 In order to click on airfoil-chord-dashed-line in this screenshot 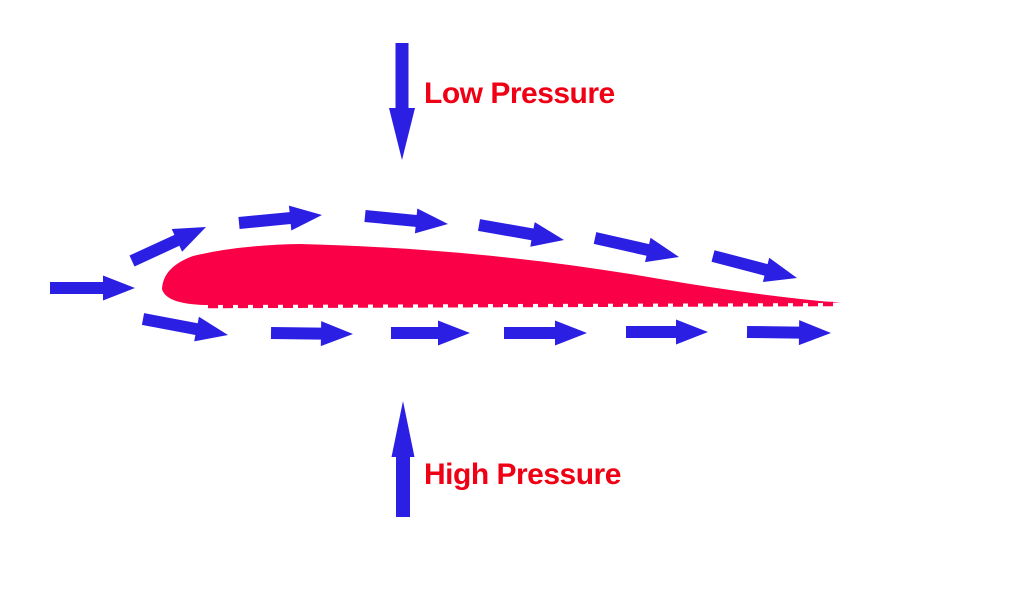, I will do `click(522, 305)`.